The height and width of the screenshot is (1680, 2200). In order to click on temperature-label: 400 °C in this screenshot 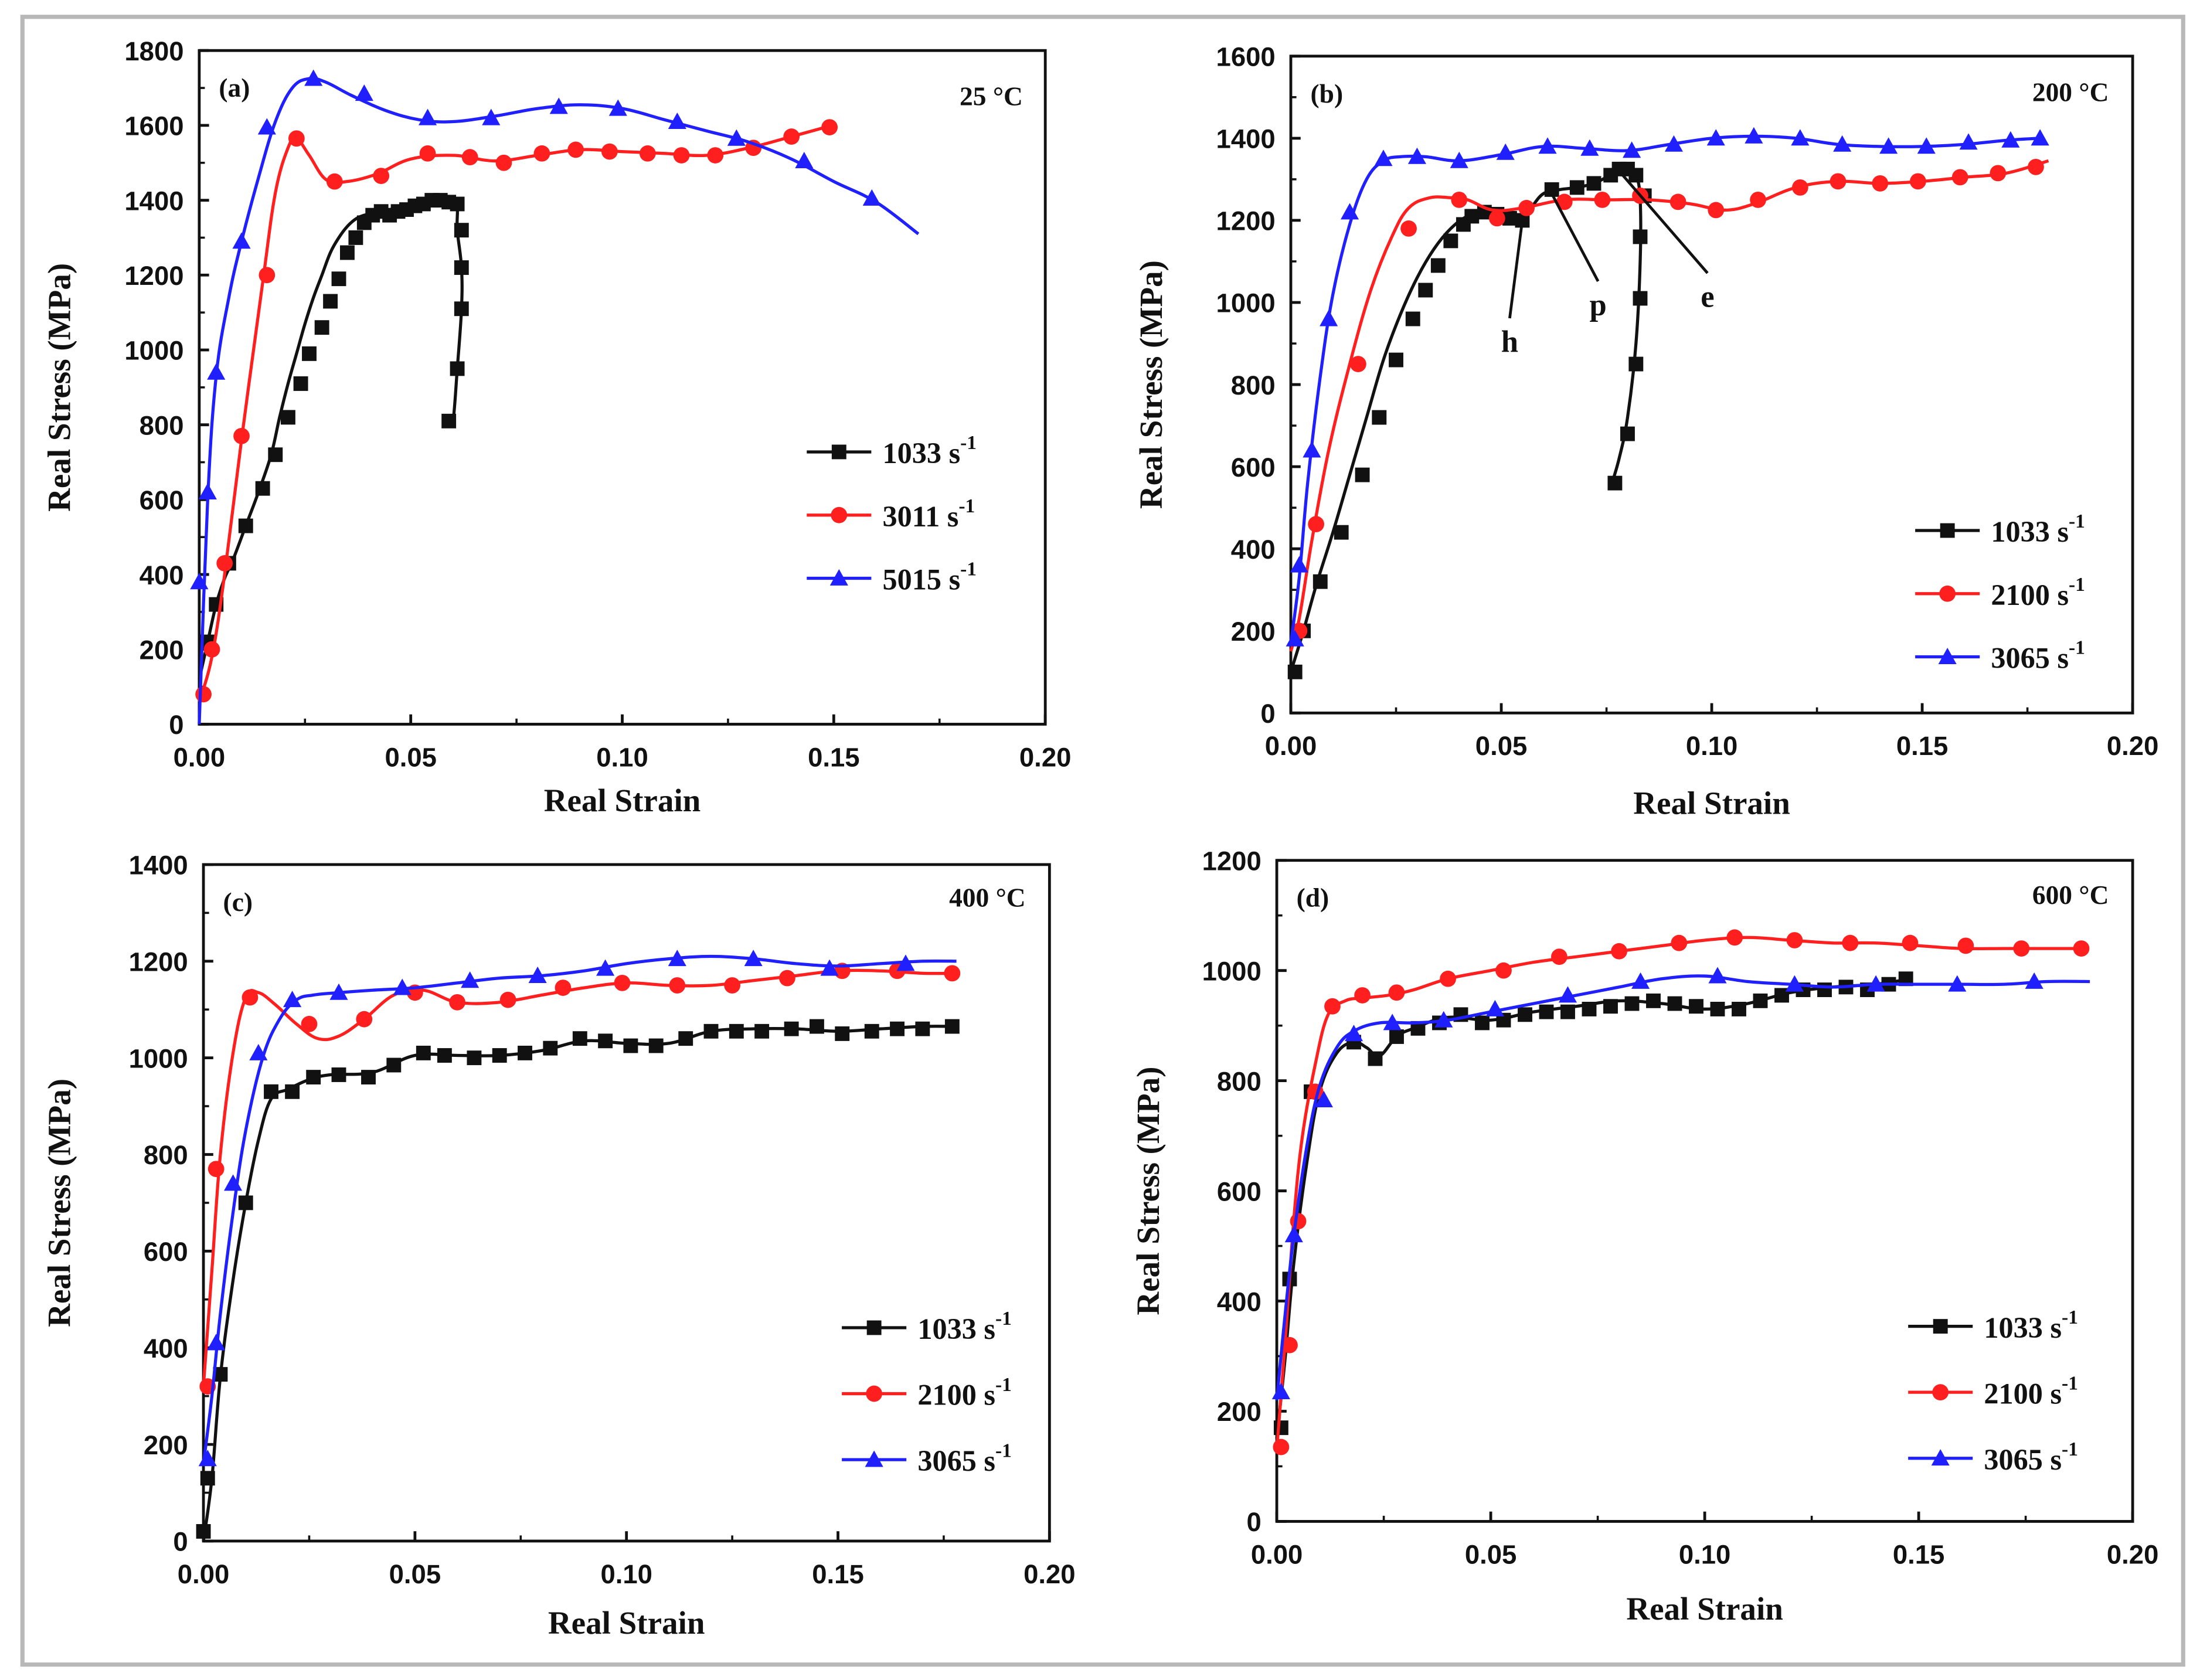, I will do `click(987, 898)`.